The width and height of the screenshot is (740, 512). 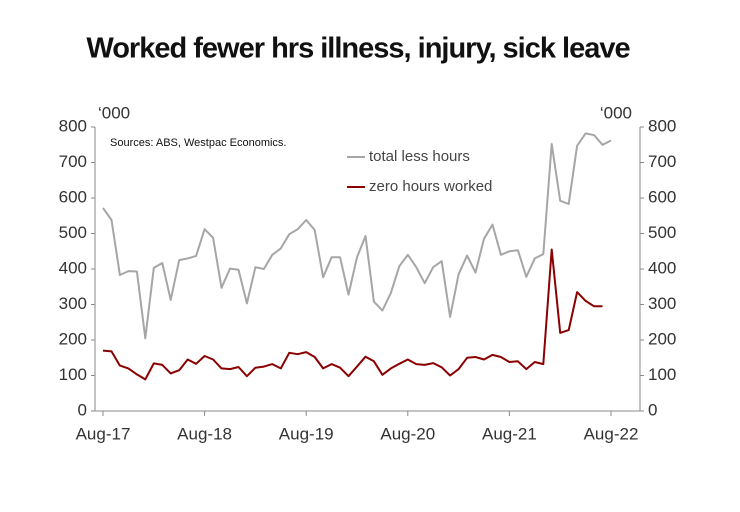 What do you see at coordinates (73, 303) in the screenshot?
I see `y-tick-label: 300` at bounding box center [73, 303].